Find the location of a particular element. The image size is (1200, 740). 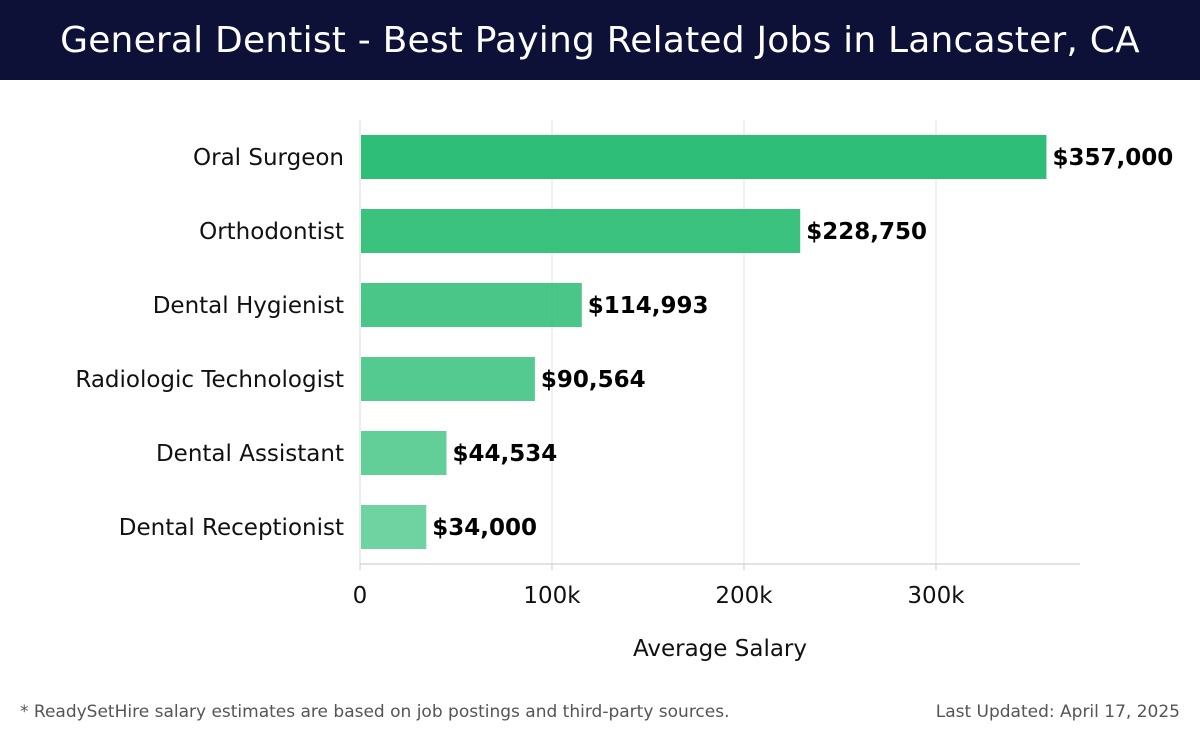

tick-label: 300k is located at coordinates (936, 596).